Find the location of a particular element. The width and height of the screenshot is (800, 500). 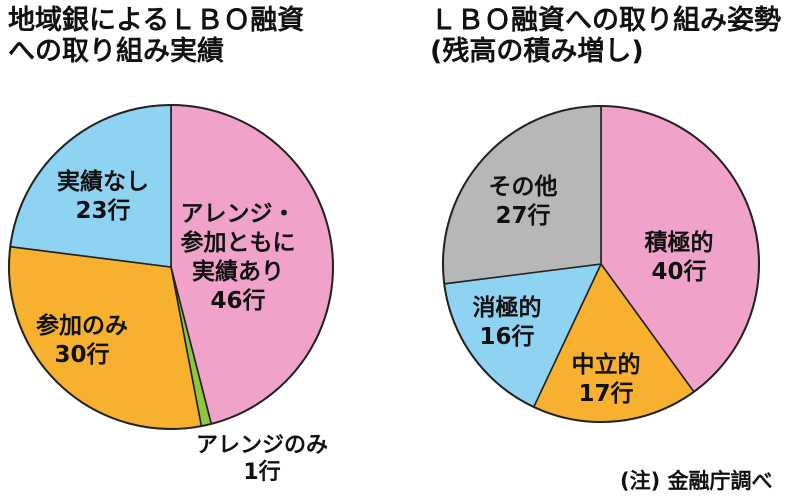

right-pie-category-label-2: 中立的 is located at coordinates (606, 364).